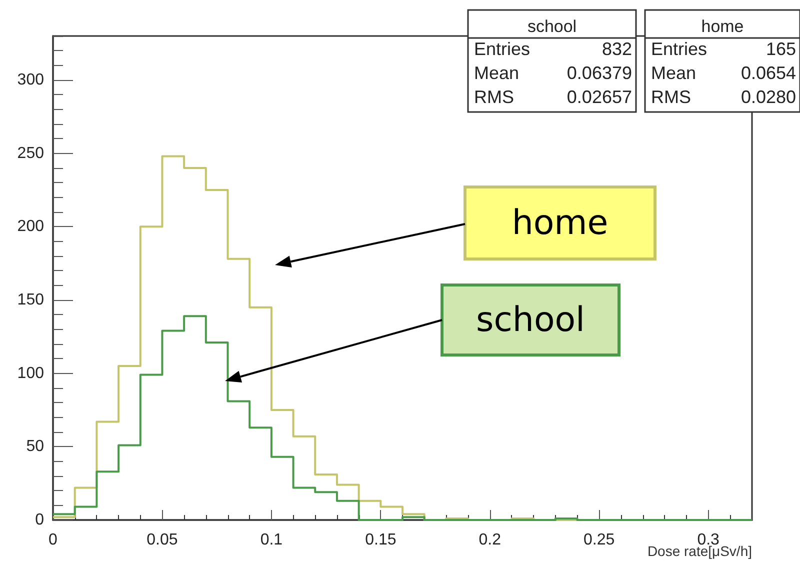 This screenshot has height=563, width=800. Describe the element at coordinates (380, 540) in the screenshot. I see `x-tick-label: 0.15` at that location.